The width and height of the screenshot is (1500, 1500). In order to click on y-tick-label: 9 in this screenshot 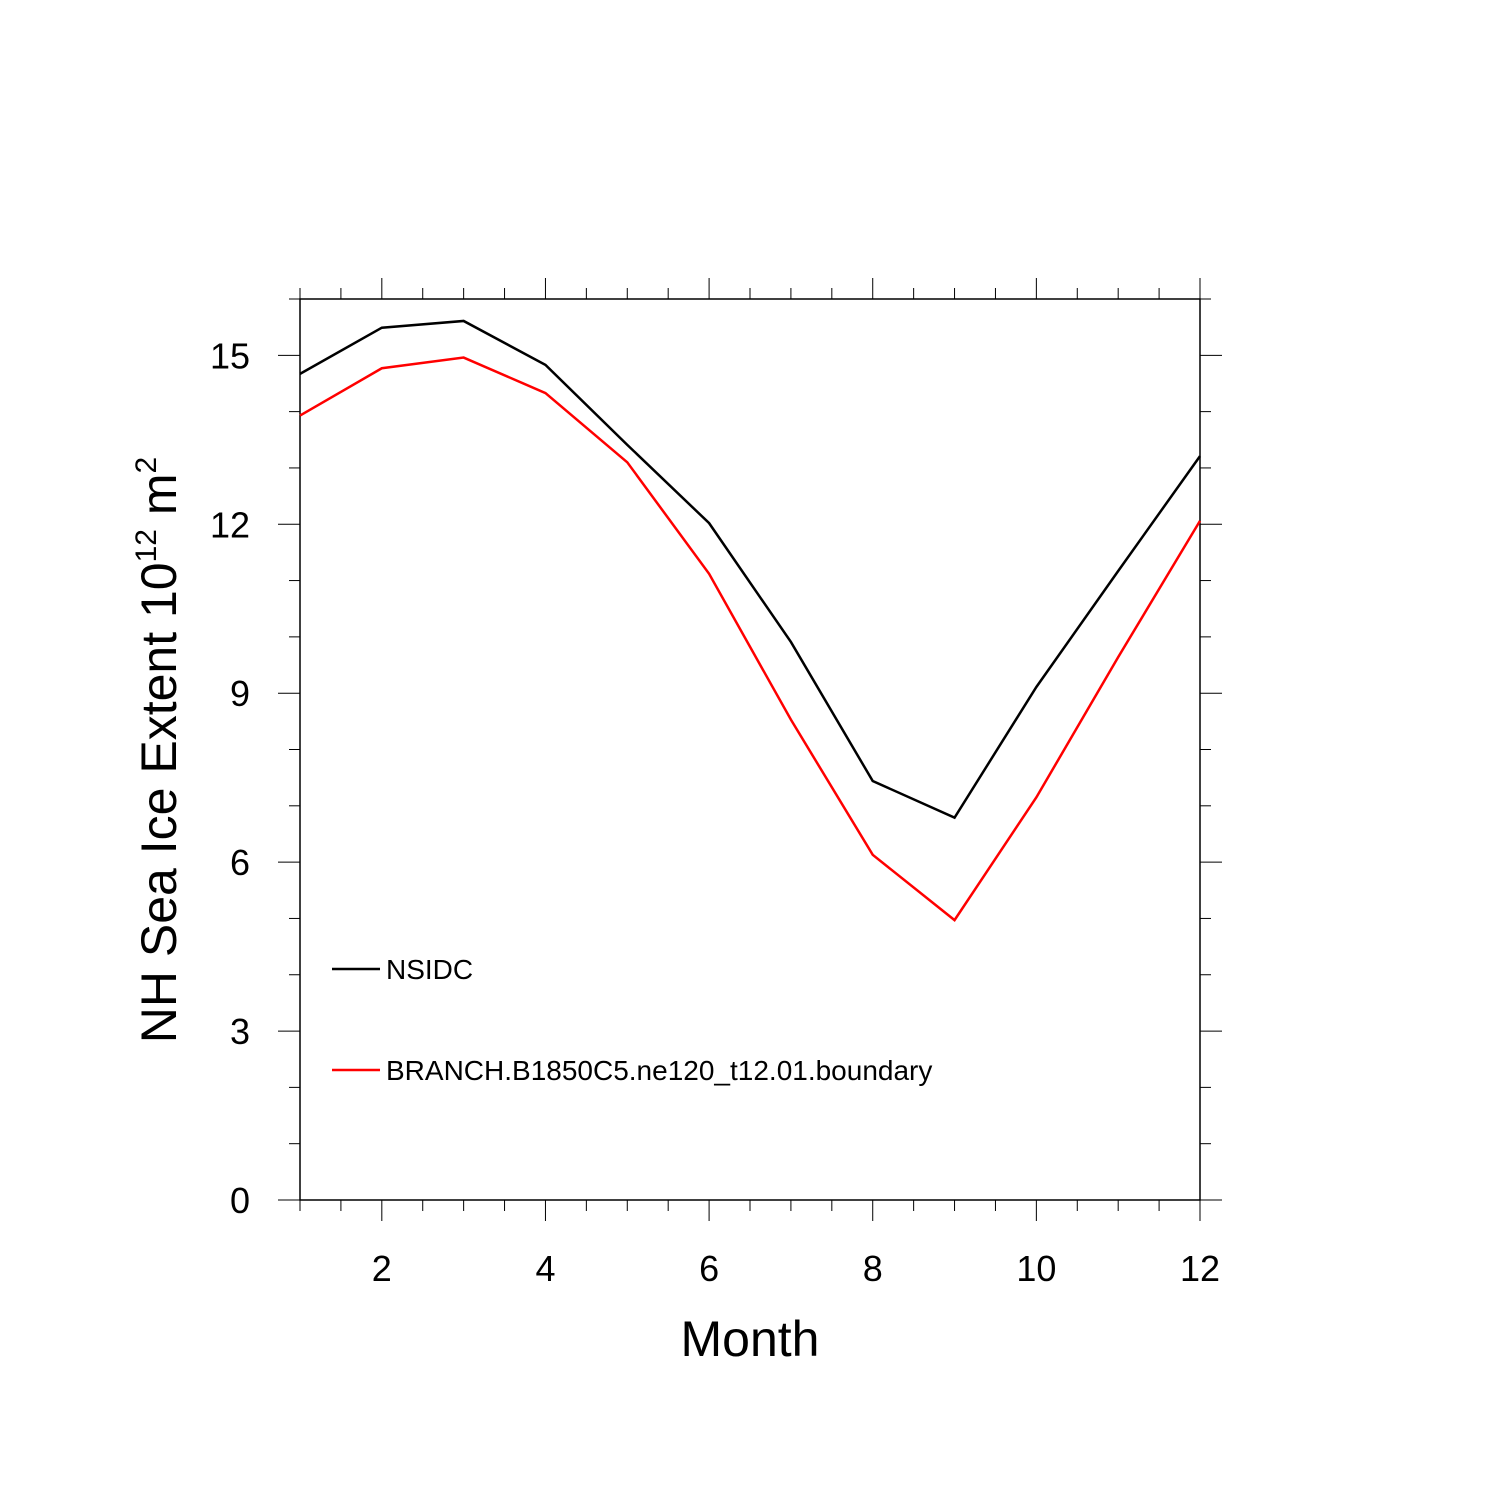, I will do `click(240, 693)`.